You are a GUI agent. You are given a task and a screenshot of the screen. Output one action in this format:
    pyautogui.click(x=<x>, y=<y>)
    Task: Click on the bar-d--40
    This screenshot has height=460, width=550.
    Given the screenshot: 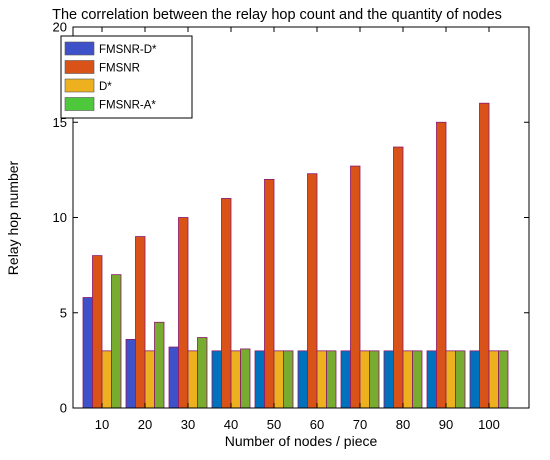 What is the action you would take?
    pyautogui.click(x=235, y=379)
    